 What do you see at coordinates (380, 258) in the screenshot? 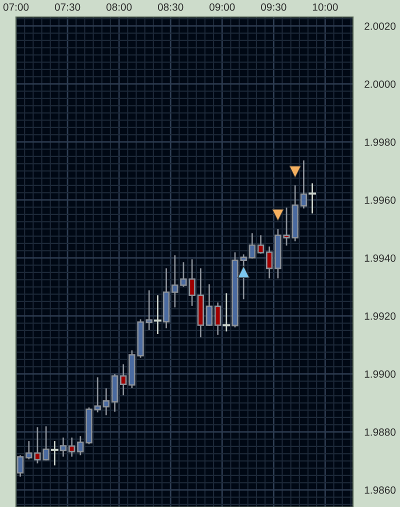
I see `y-tick-label: 1.9940` at bounding box center [380, 258].